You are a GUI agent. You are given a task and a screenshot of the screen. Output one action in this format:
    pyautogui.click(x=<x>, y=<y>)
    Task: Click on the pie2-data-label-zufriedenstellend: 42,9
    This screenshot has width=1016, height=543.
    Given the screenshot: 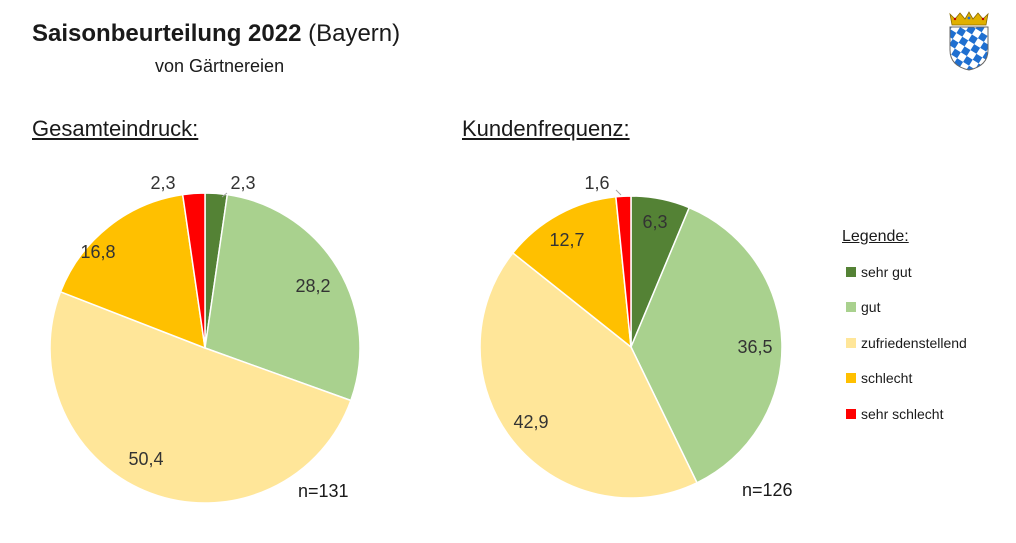 What is the action you would take?
    pyautogui.click(x=530, y=422)
    